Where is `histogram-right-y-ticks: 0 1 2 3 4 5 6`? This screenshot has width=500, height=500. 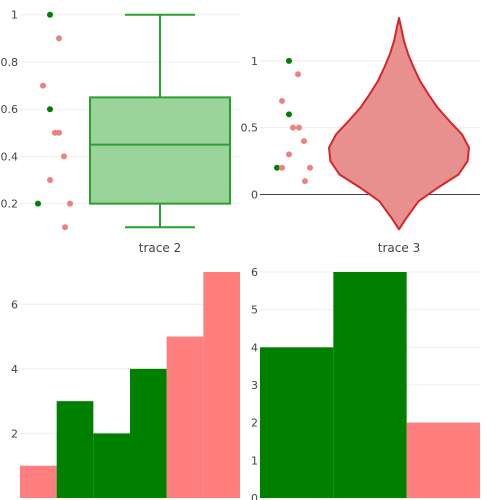
histogram-right-y-ticks: 0 1 2 3 4 5 6 is located at coordinates (254, 383).